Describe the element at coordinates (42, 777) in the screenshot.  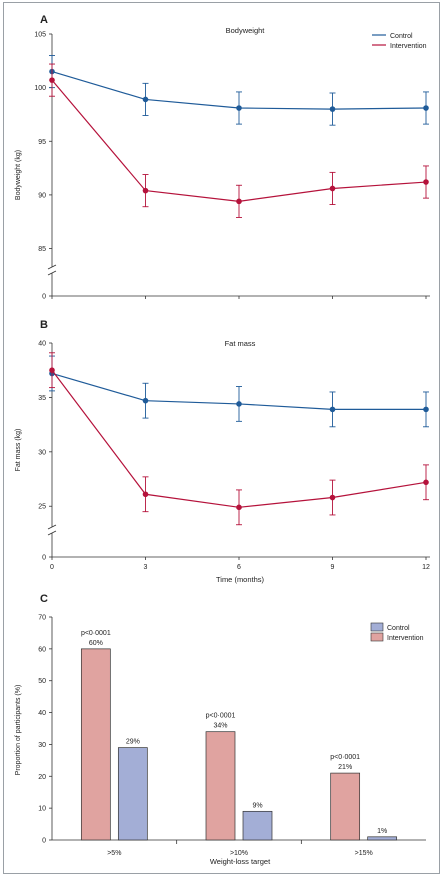
I see `y-tick-label: 20` at that location.